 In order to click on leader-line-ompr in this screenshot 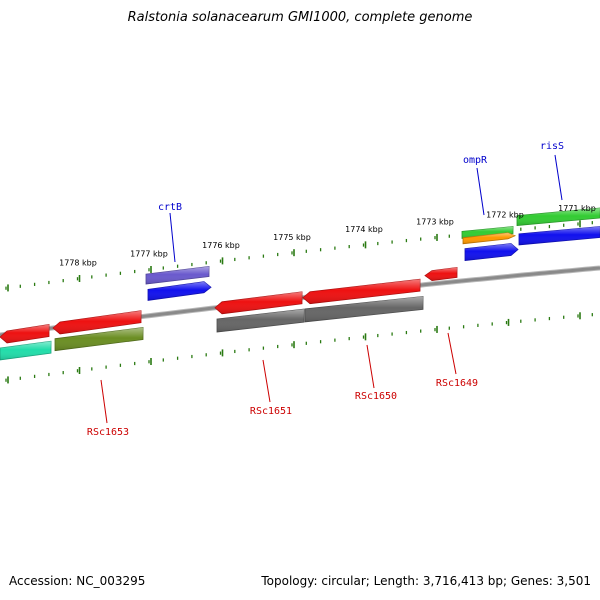, I will do `click(480, 191)`.